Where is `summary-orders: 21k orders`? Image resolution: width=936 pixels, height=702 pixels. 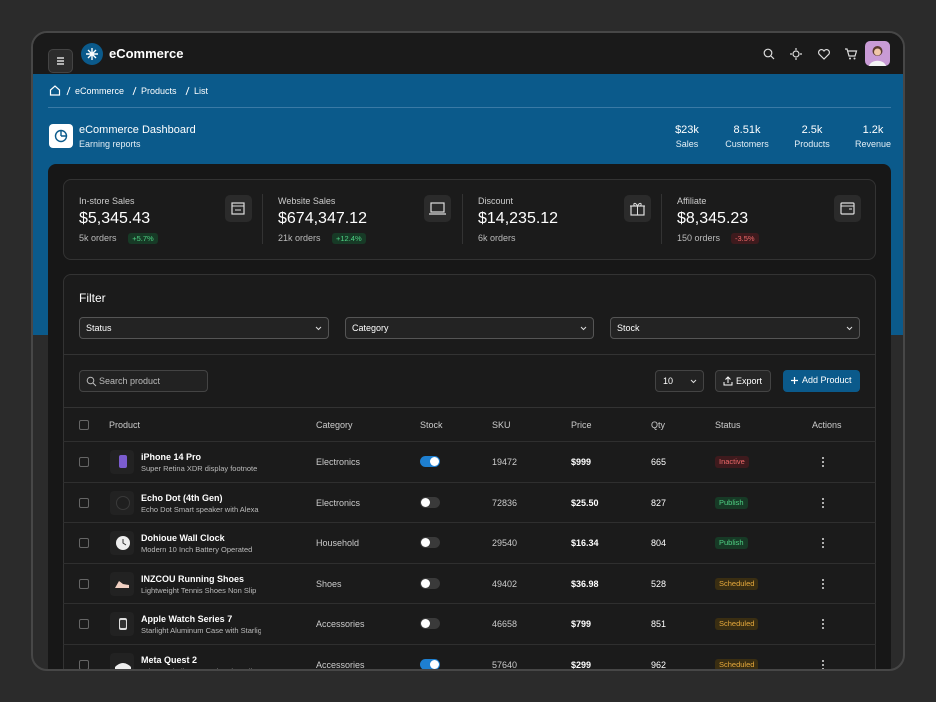 summary-orders: 21k orders is located at coordinates (299, 238).